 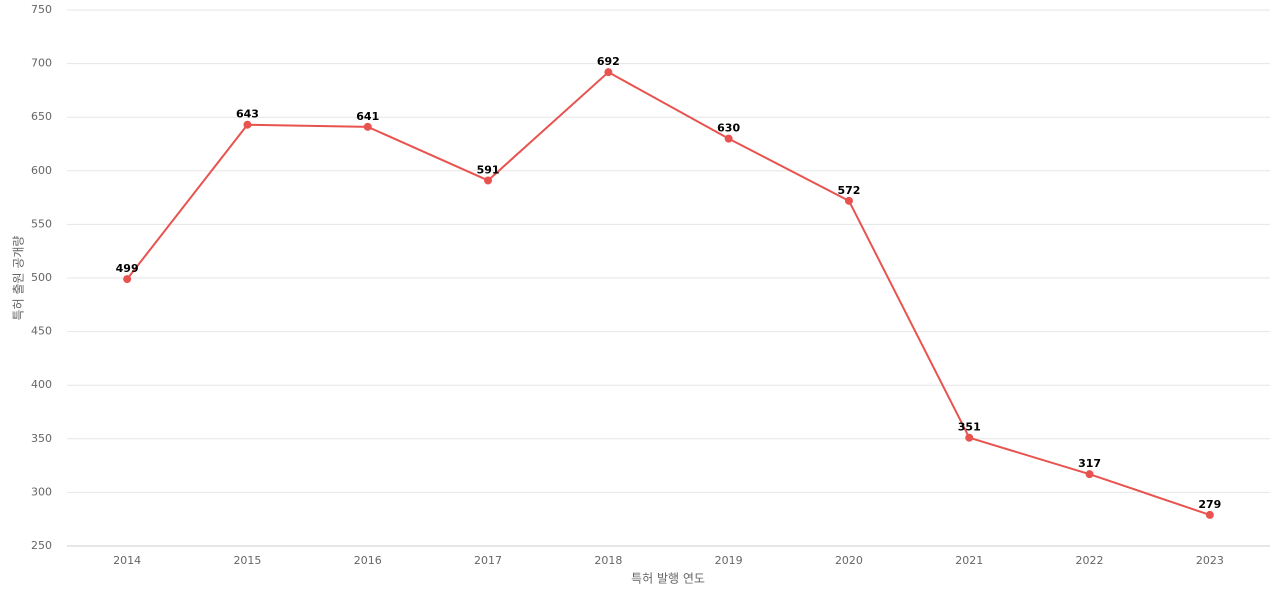 I want to click on data-label: 499, so click(x=127, y=268).